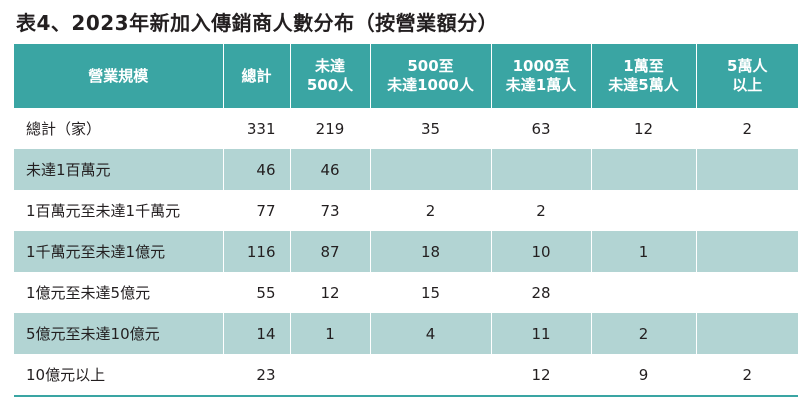 This screenshot has width=800, height=417. I want to click on col-header-50k-plus: 5萬人 以上, so click(747, 76).